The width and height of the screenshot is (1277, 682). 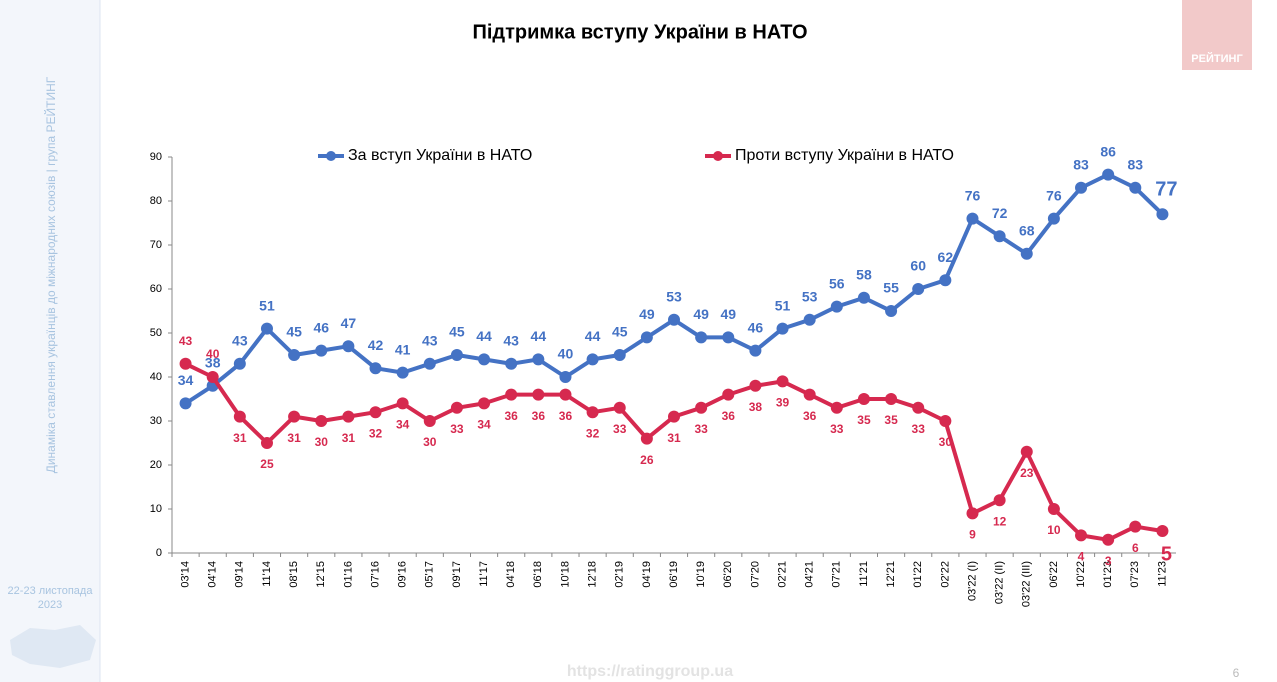 What do you see at coordinates (918, 574) in the screenshot?
I see `x-tick-label: 01'22` at bounding box center [918, 574].